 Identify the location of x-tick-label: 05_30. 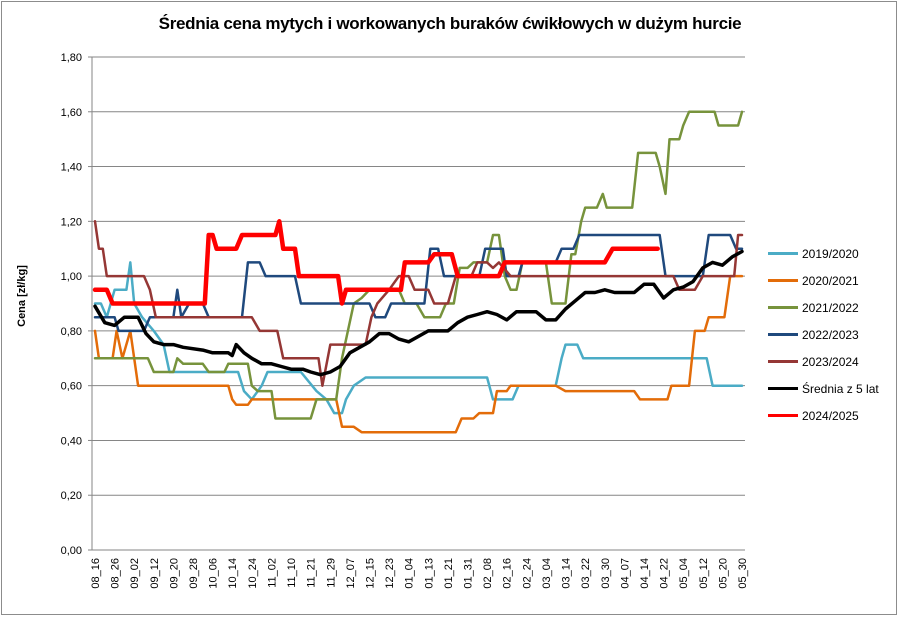
(743, 573).